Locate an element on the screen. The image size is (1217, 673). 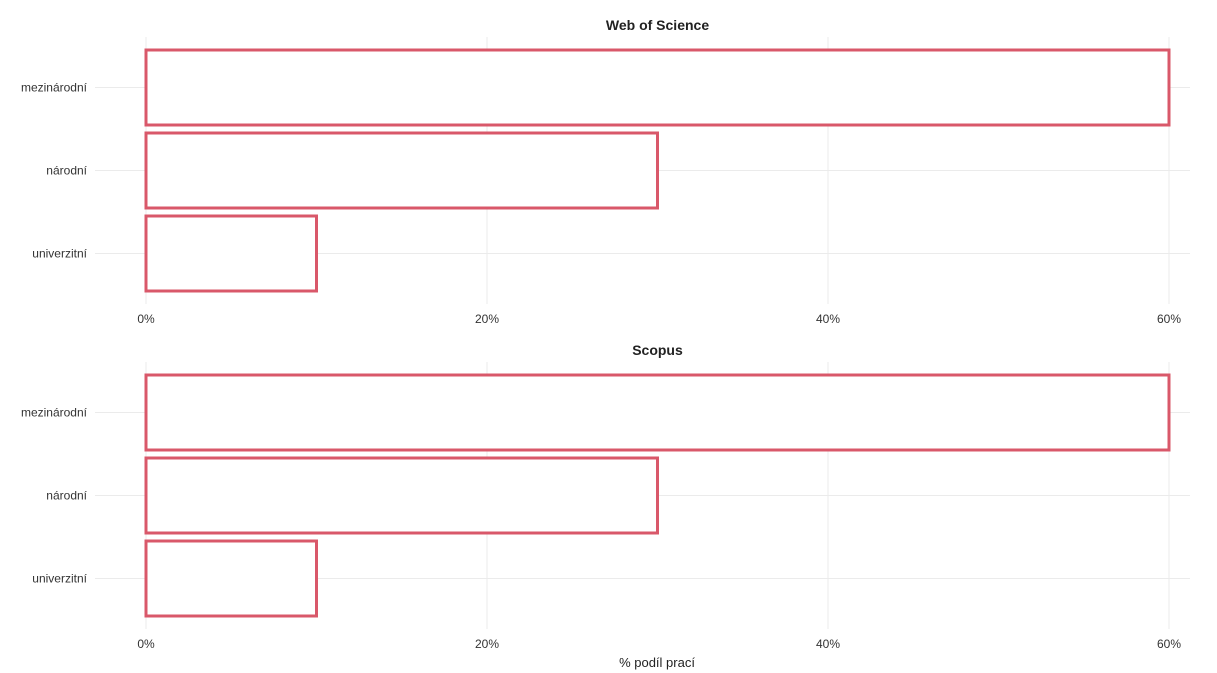
facet-title: Scopus is located at coordinates (657, 350).